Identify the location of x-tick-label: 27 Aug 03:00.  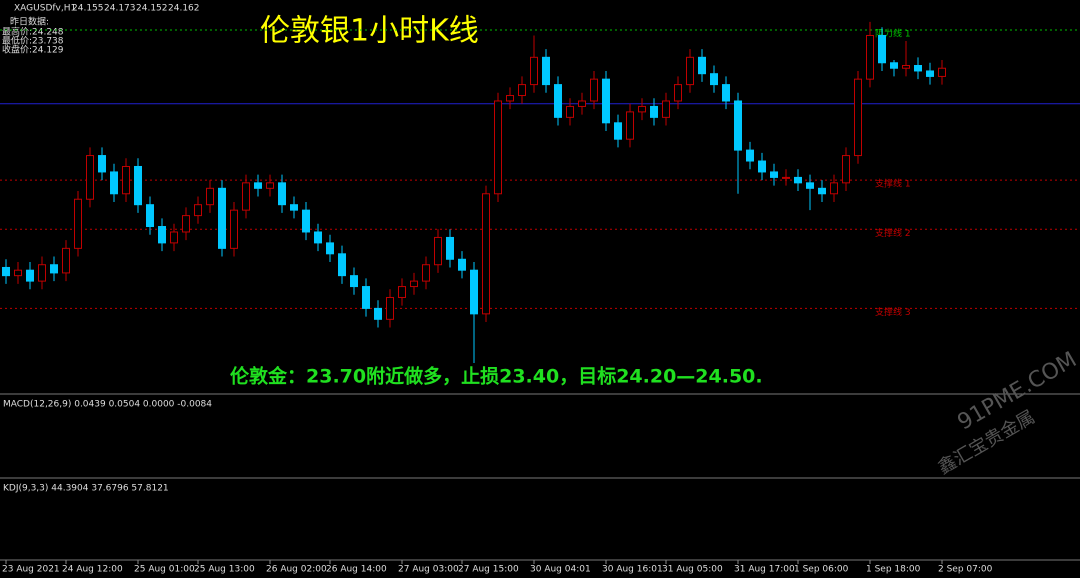
(428, 570).